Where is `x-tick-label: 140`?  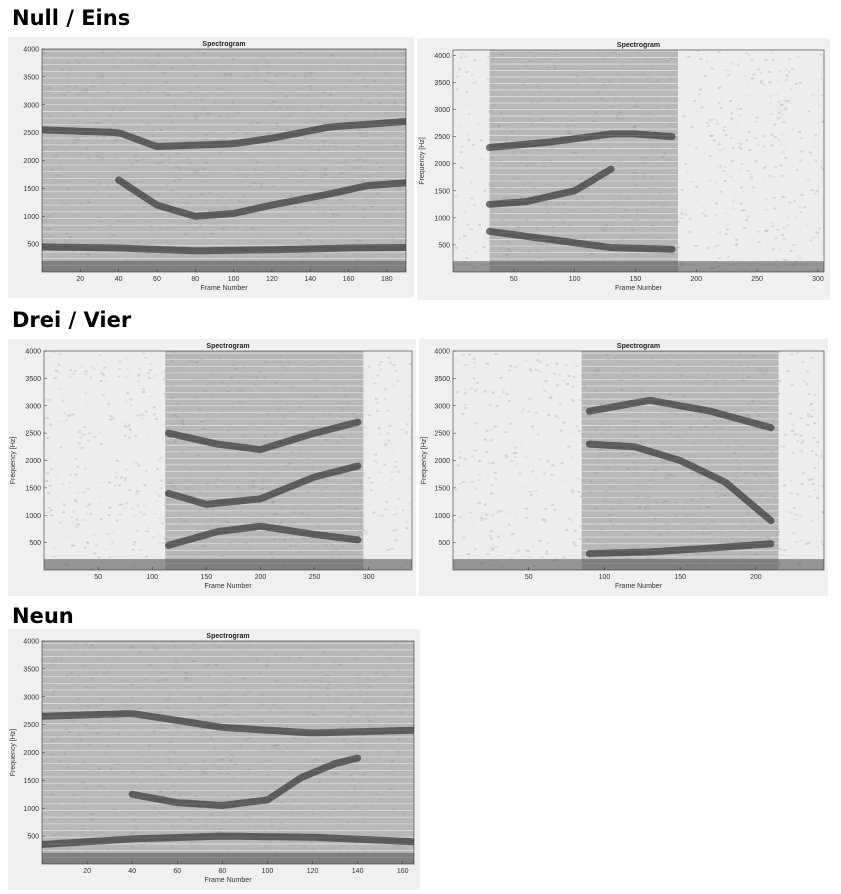 x-tick-label: 140 is located at coordinates (310, 279).